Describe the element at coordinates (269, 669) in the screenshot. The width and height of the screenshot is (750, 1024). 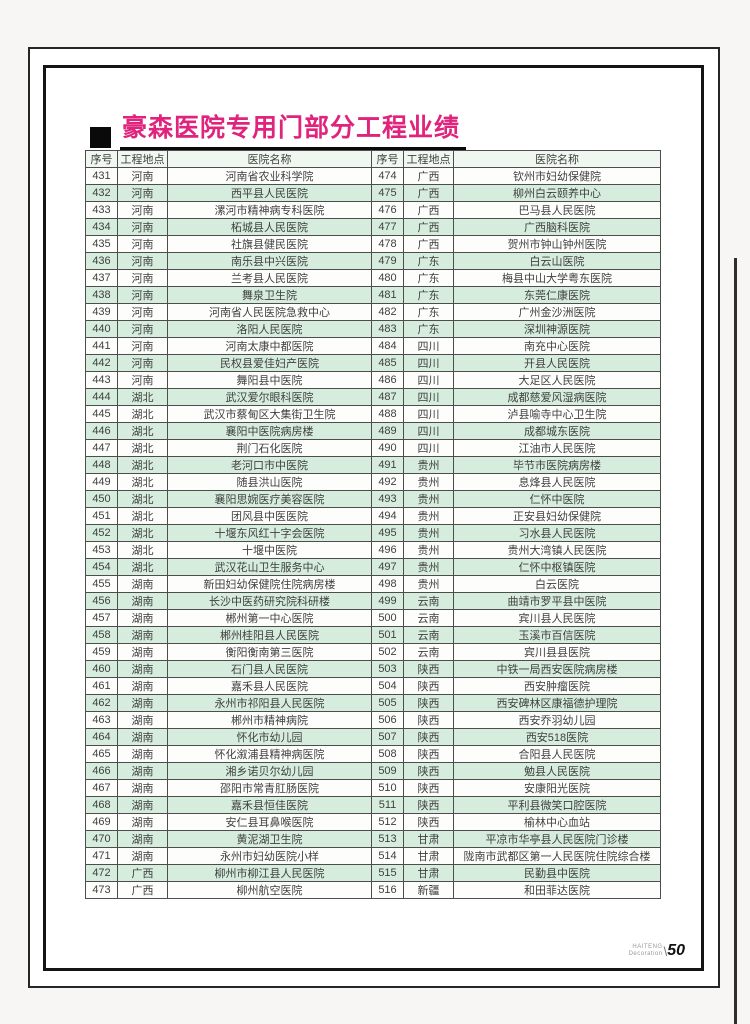
I see `hospital-name-cell: 石门县人民医院` at that location.